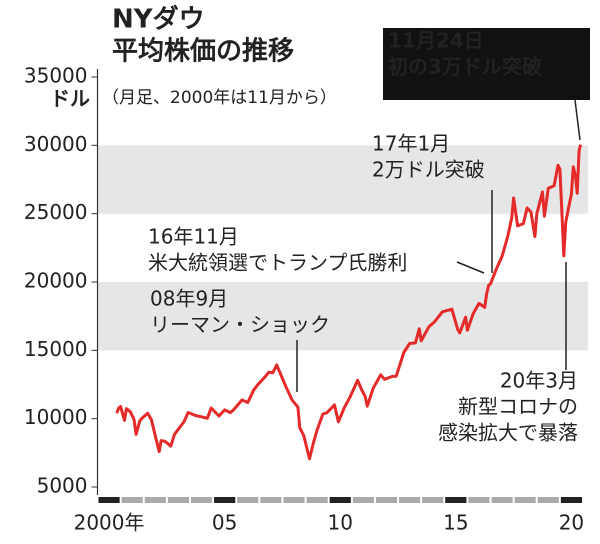 The width and height of the screenshot is (600, 544). What do you see at coordinates (518, 407) in the screenshot?
I see `annotation: 新型コロナの` at bounding box center [518, 407].